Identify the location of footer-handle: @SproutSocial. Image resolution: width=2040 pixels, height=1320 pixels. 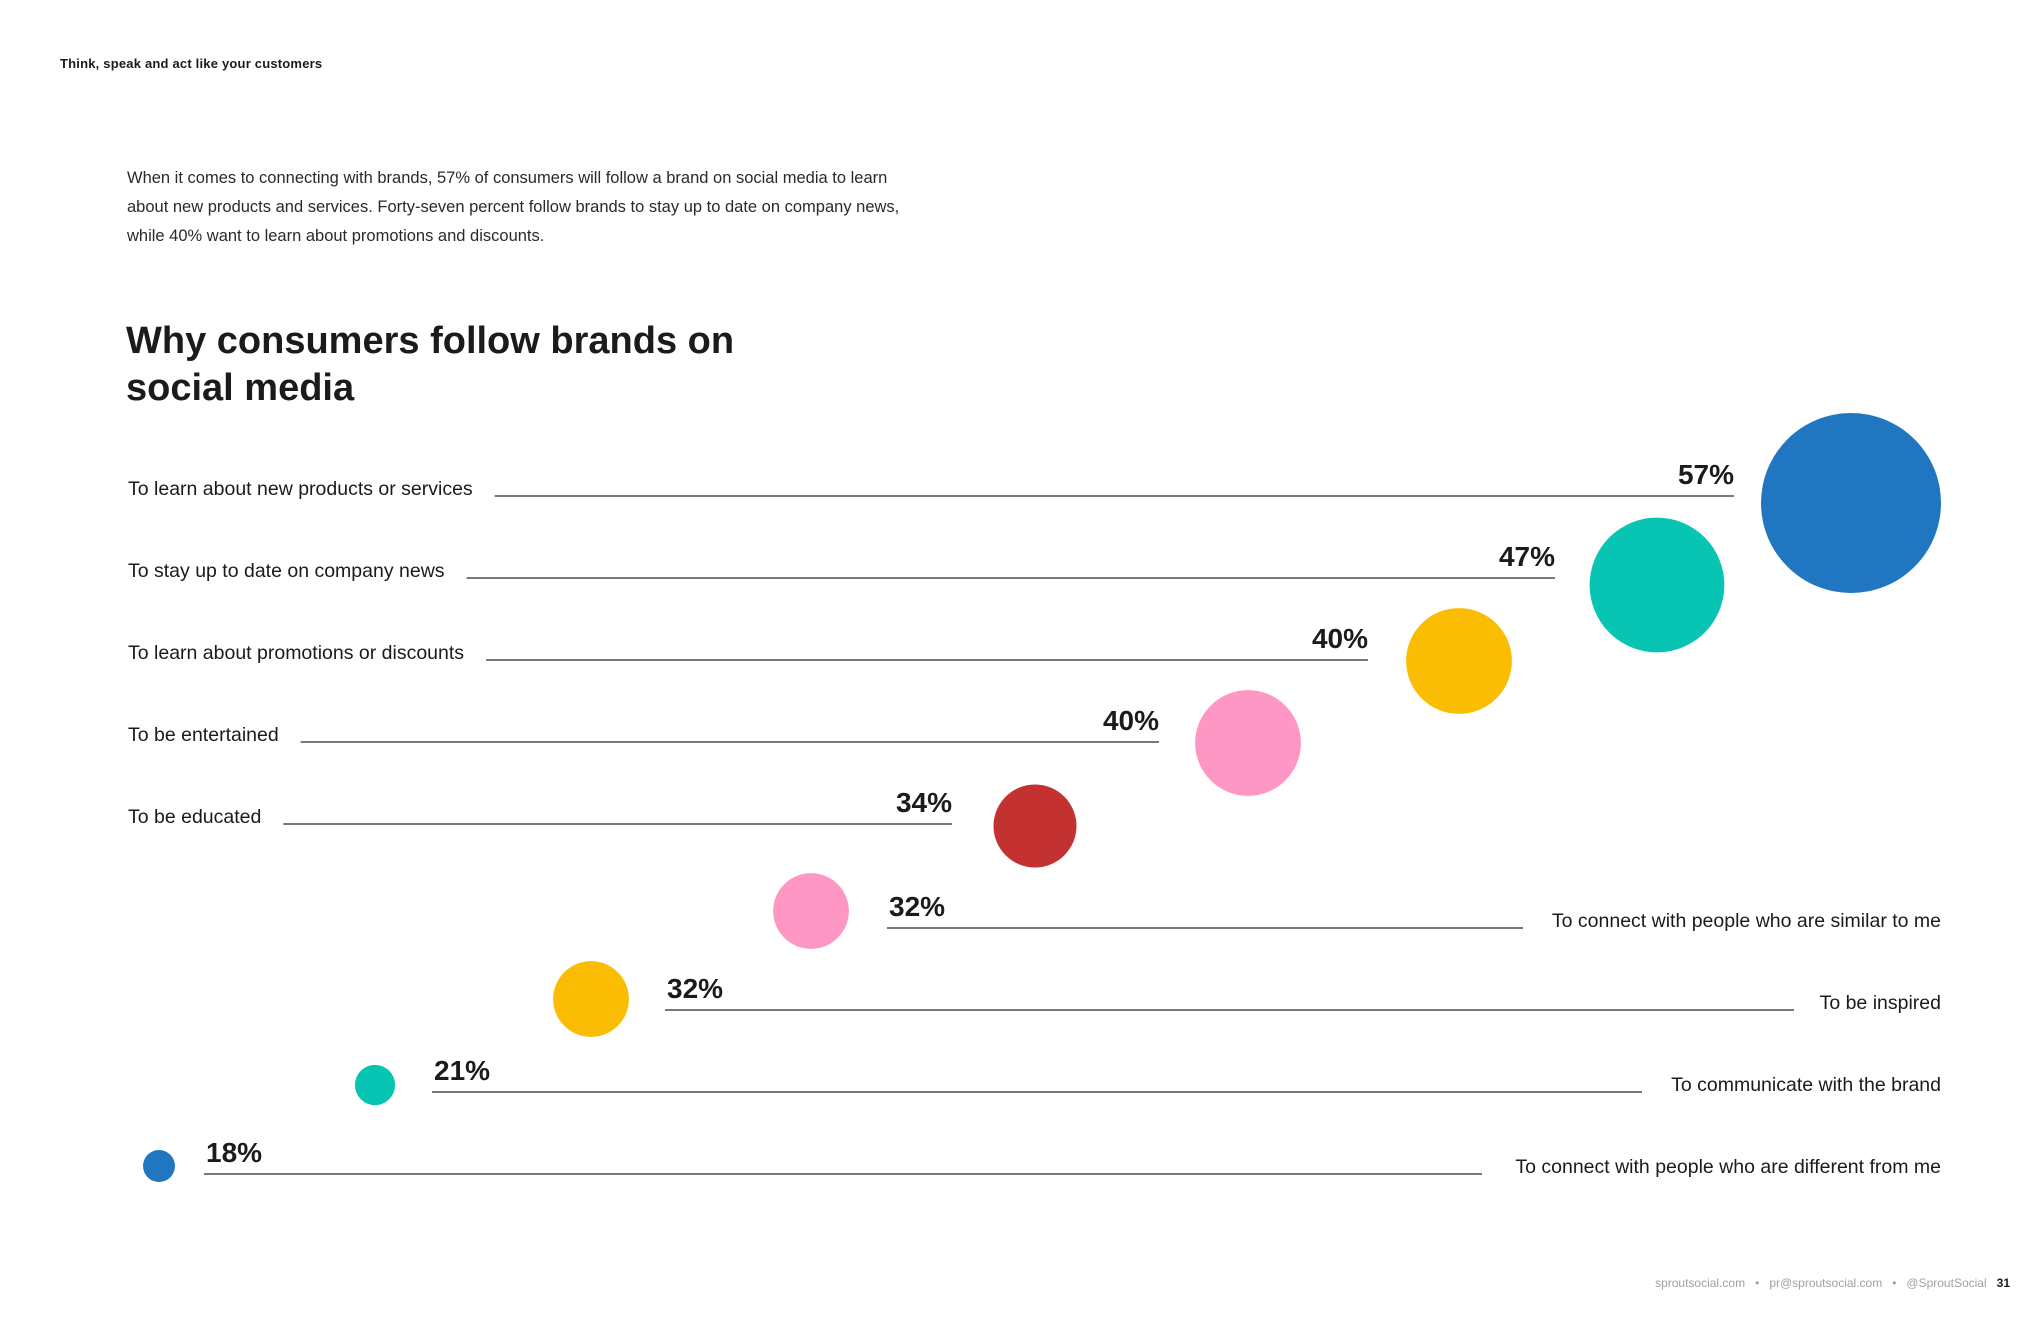
(1946, 1283).